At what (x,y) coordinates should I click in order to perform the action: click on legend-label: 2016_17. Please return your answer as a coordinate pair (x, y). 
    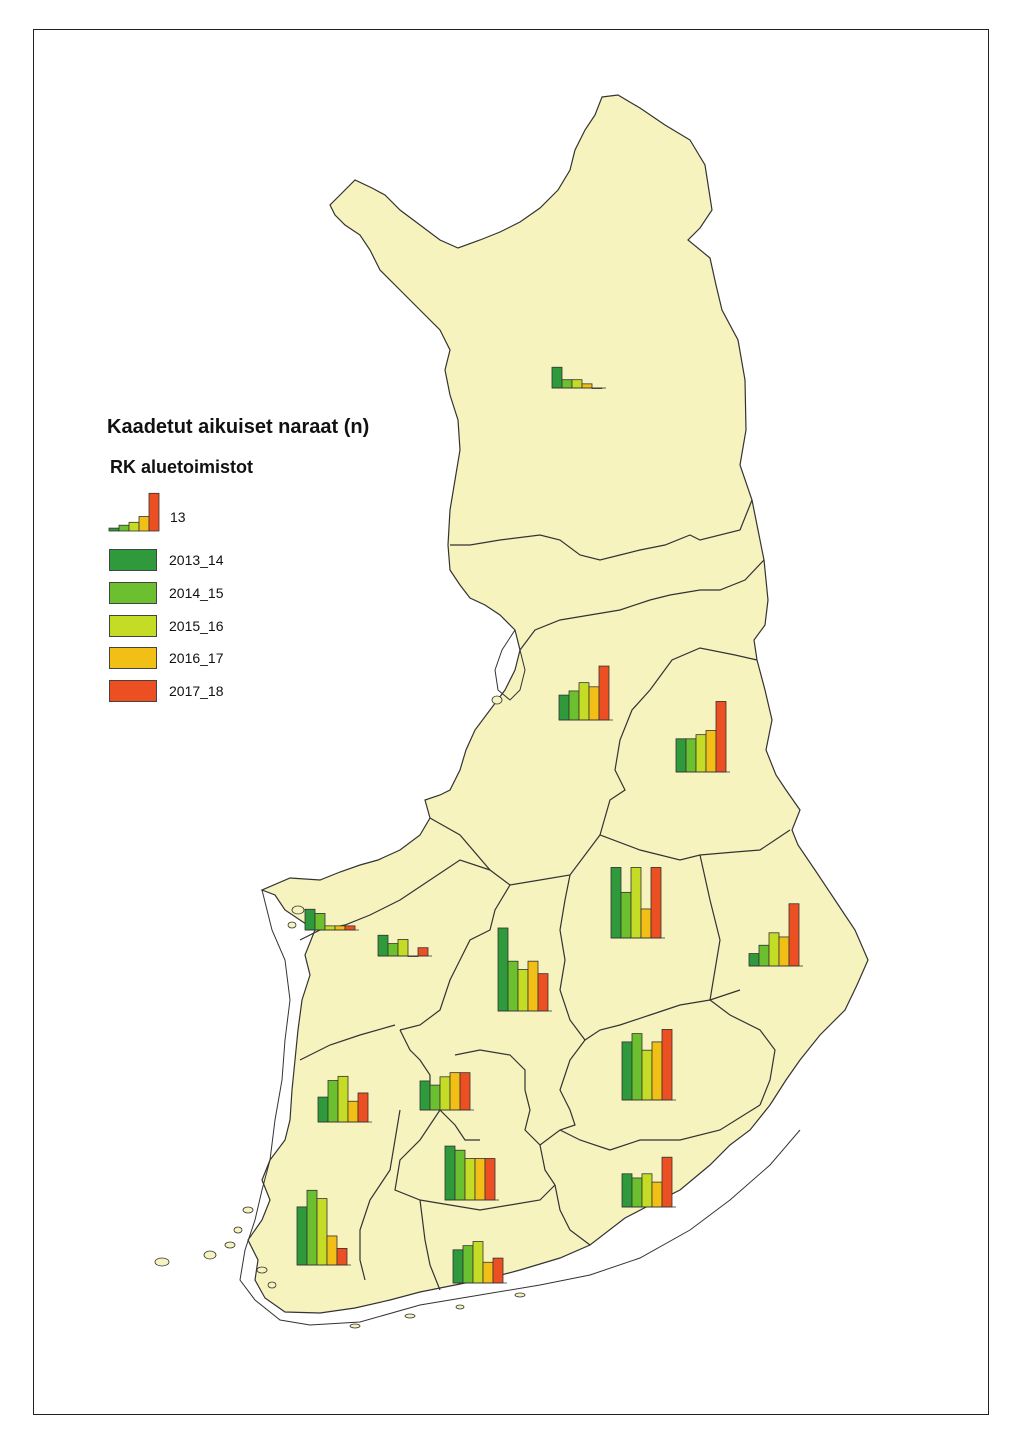
    Looking at the image, I should click on (196, 658).